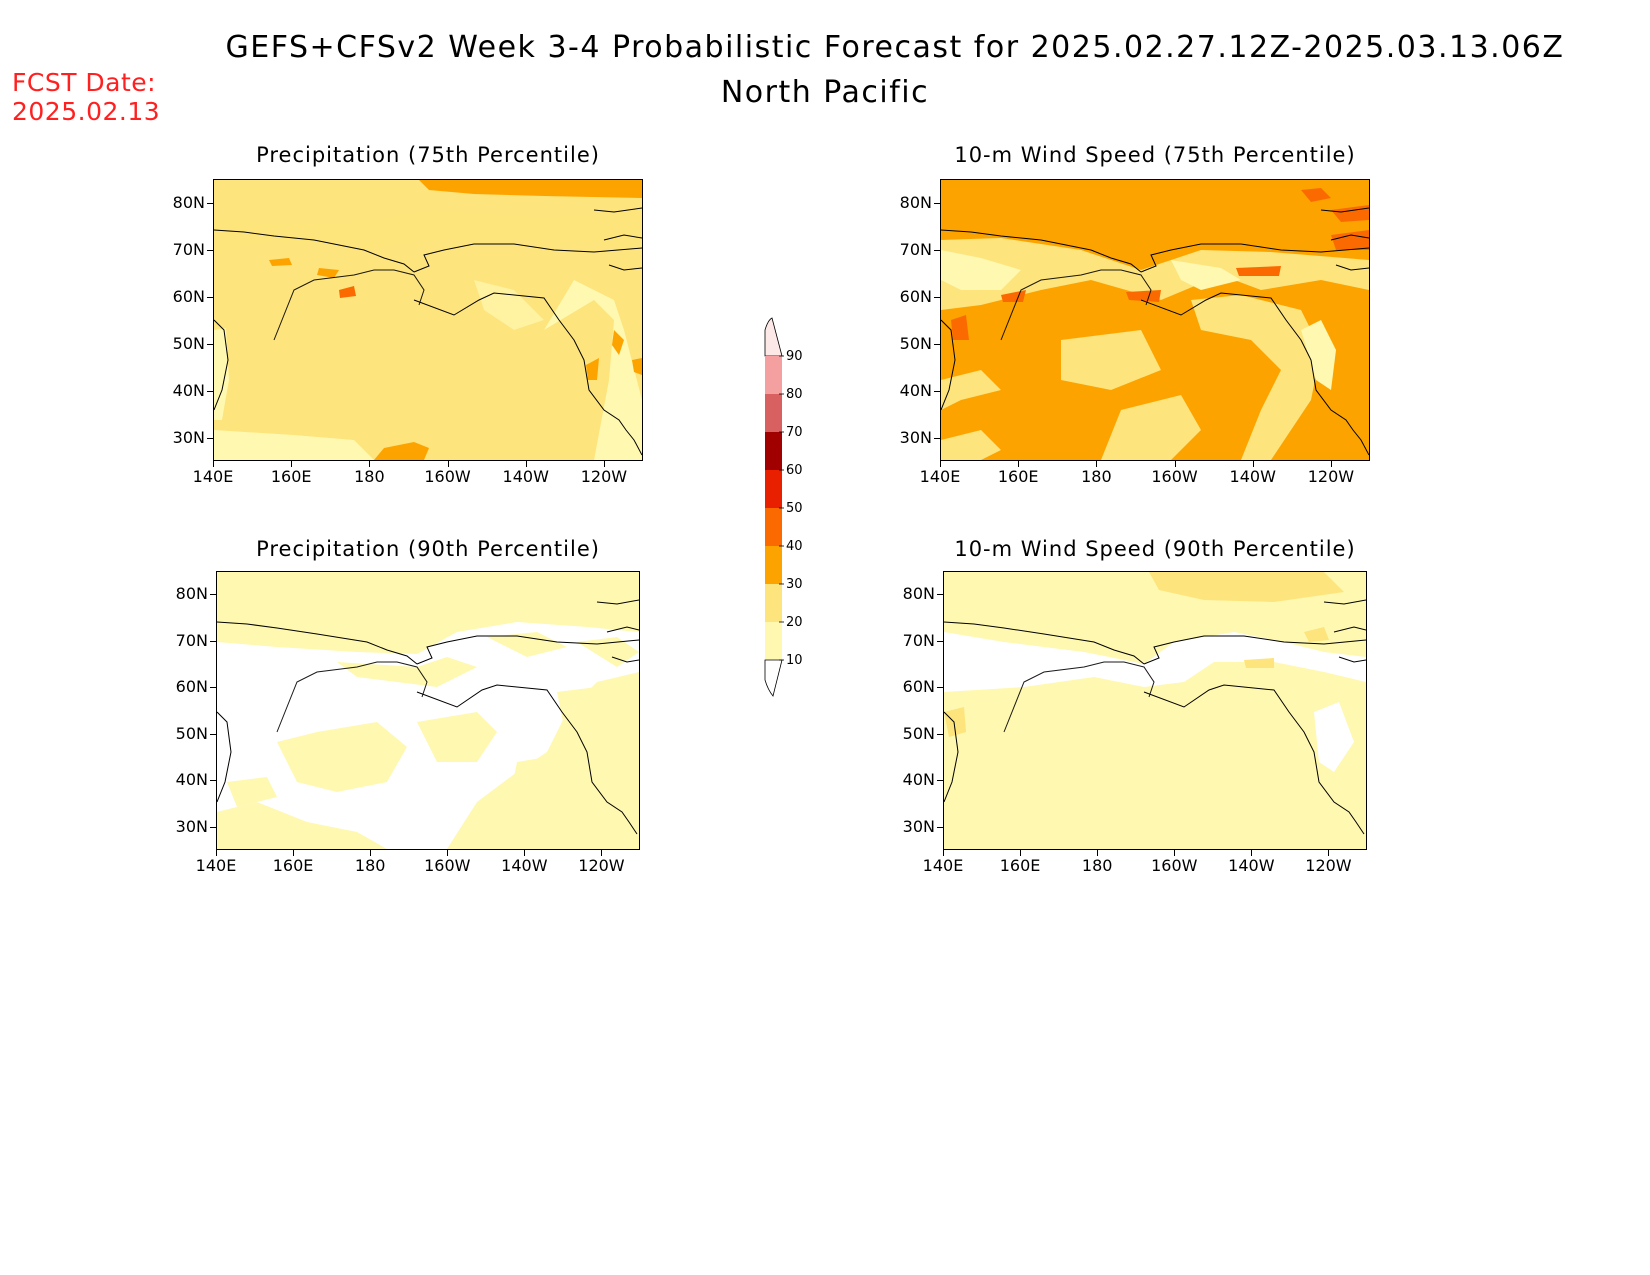  I want to click on panel-title-wind75: 10-m Wind Speed (75th Percentile), so click(1155, 155).